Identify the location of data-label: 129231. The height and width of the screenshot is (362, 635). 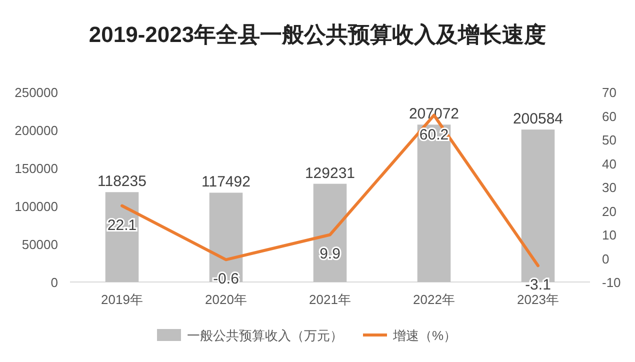
(330, 173).